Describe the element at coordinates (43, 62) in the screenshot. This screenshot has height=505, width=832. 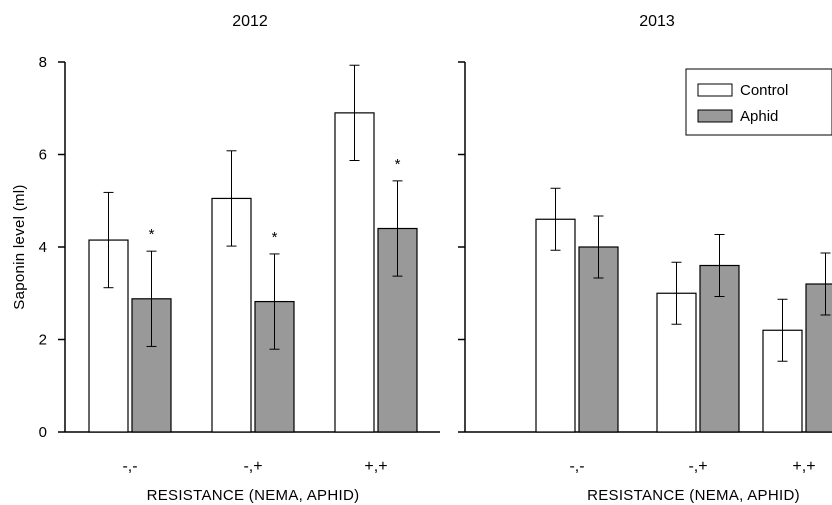
I see `y-tick-label: 8` at that location.